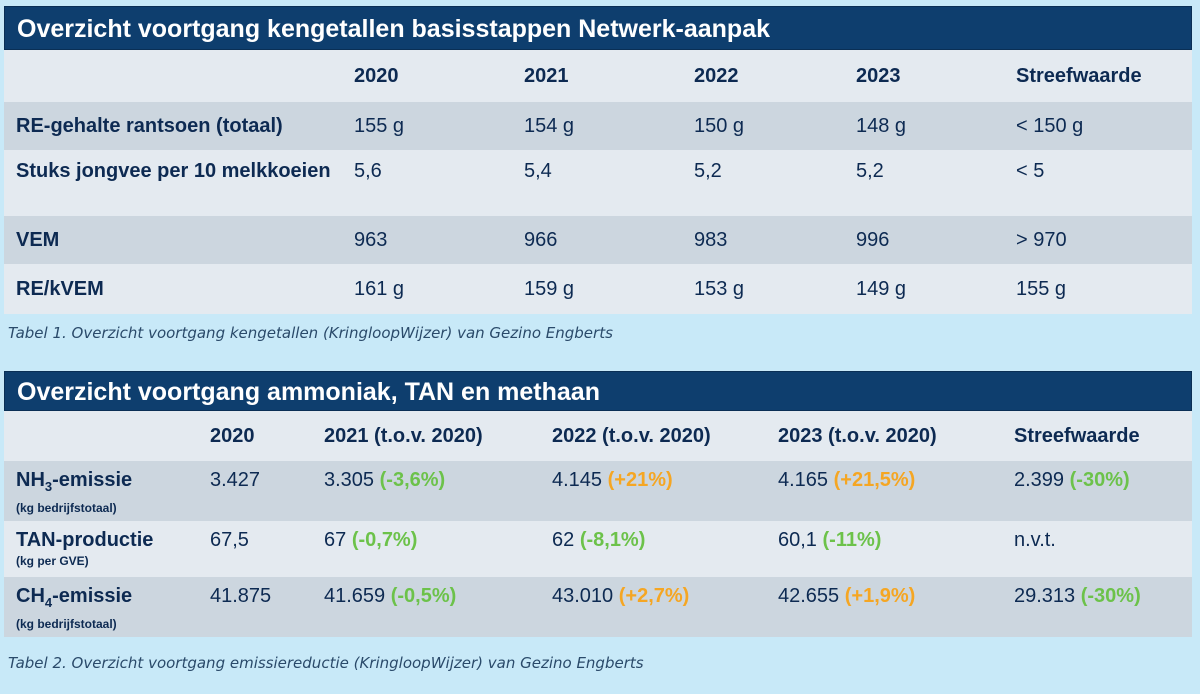 This screenshot has width=1200, height=694. I want to click on table-cell: 42.655 (+1,9%), so click(884, 607).